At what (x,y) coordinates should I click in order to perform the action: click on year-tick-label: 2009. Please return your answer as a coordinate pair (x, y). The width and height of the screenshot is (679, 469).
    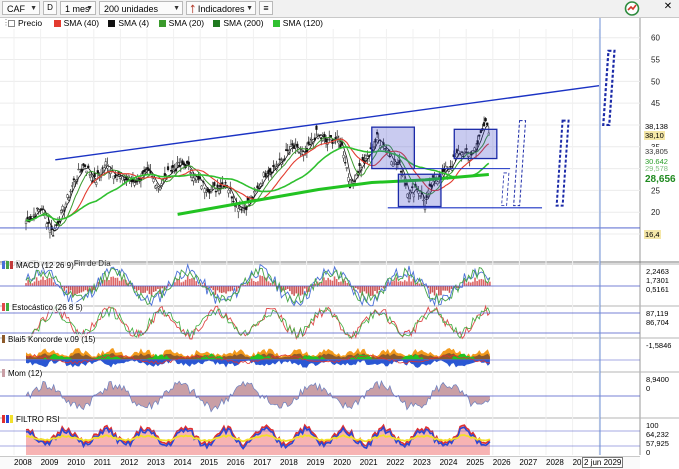
    Looking at the image, I should click on (50, 462).